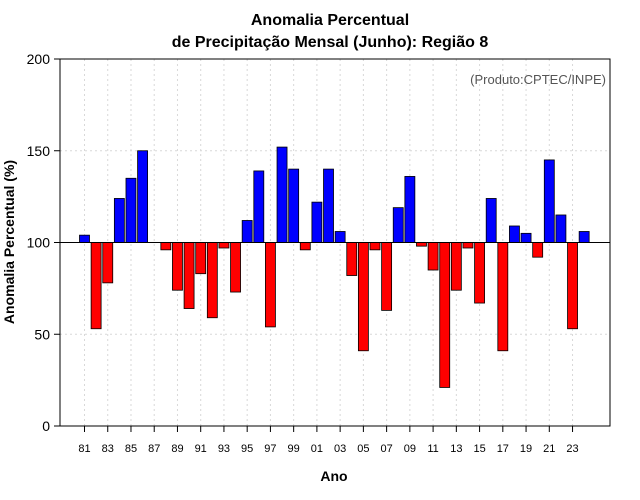 Image resolution: width=640 pixels, height=500 pixels. What do you see at coordinates (549, 449) in the screenshot?
I see `x-tick-label: 21` at bounding box center [549, 449].